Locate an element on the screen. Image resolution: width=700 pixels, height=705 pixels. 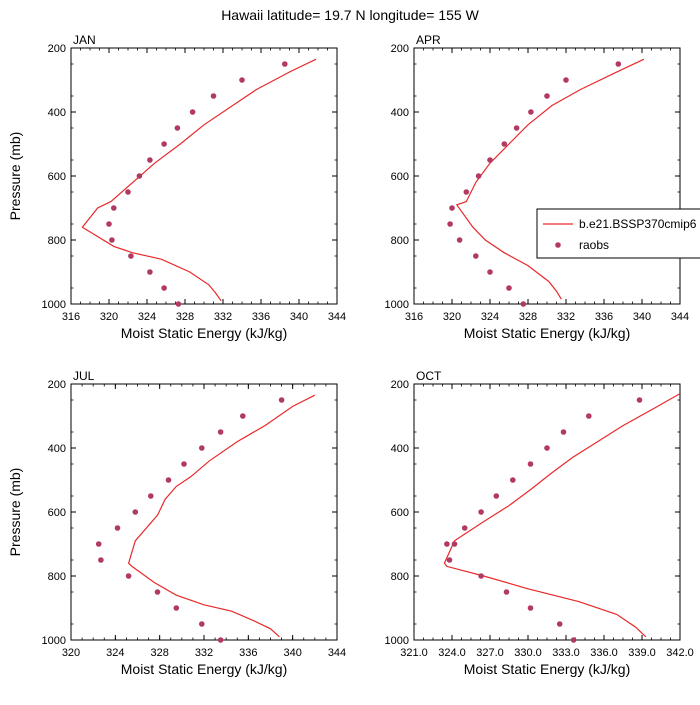
x-tick-label: 336.0 is located at coordinates (604, 653).